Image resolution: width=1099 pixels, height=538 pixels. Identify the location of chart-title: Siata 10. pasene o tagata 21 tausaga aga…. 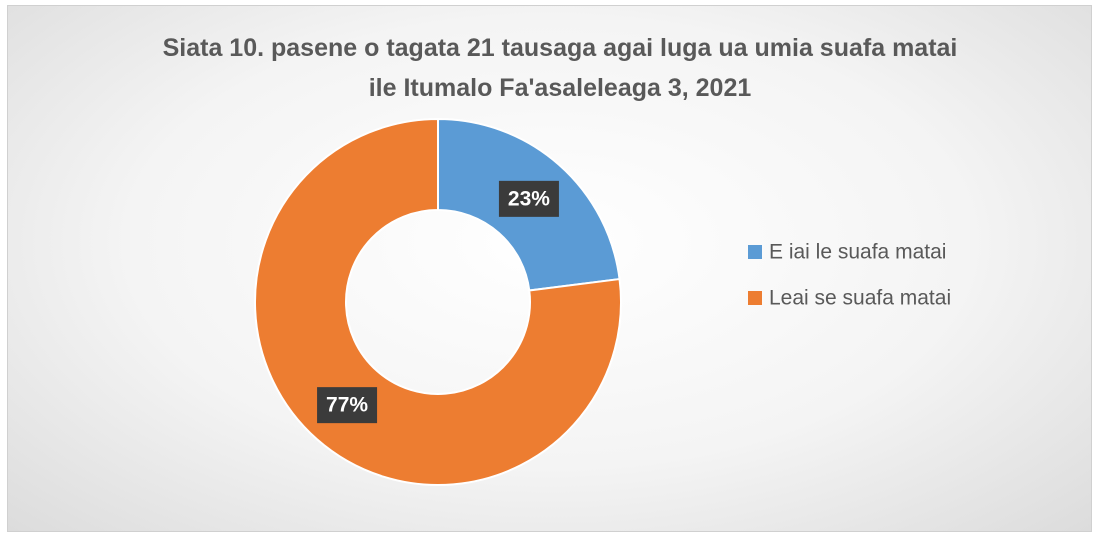
(560, 68).